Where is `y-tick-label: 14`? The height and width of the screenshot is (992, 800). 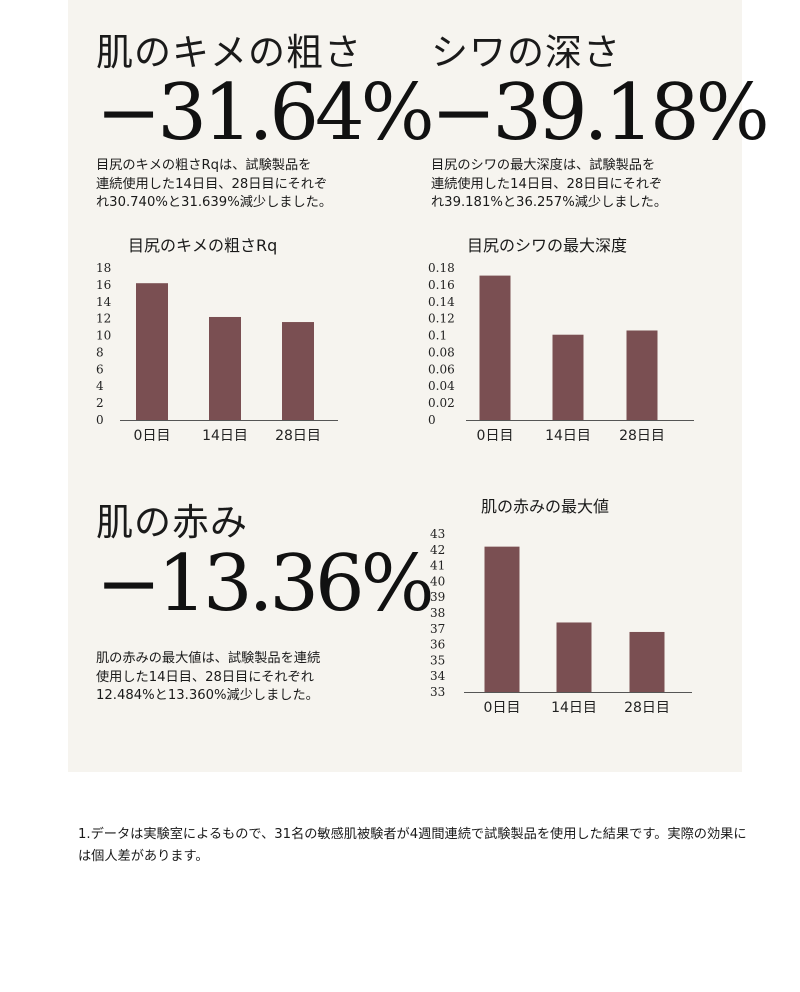 y-tick-label: 14 is located at coordinates (104, 302).